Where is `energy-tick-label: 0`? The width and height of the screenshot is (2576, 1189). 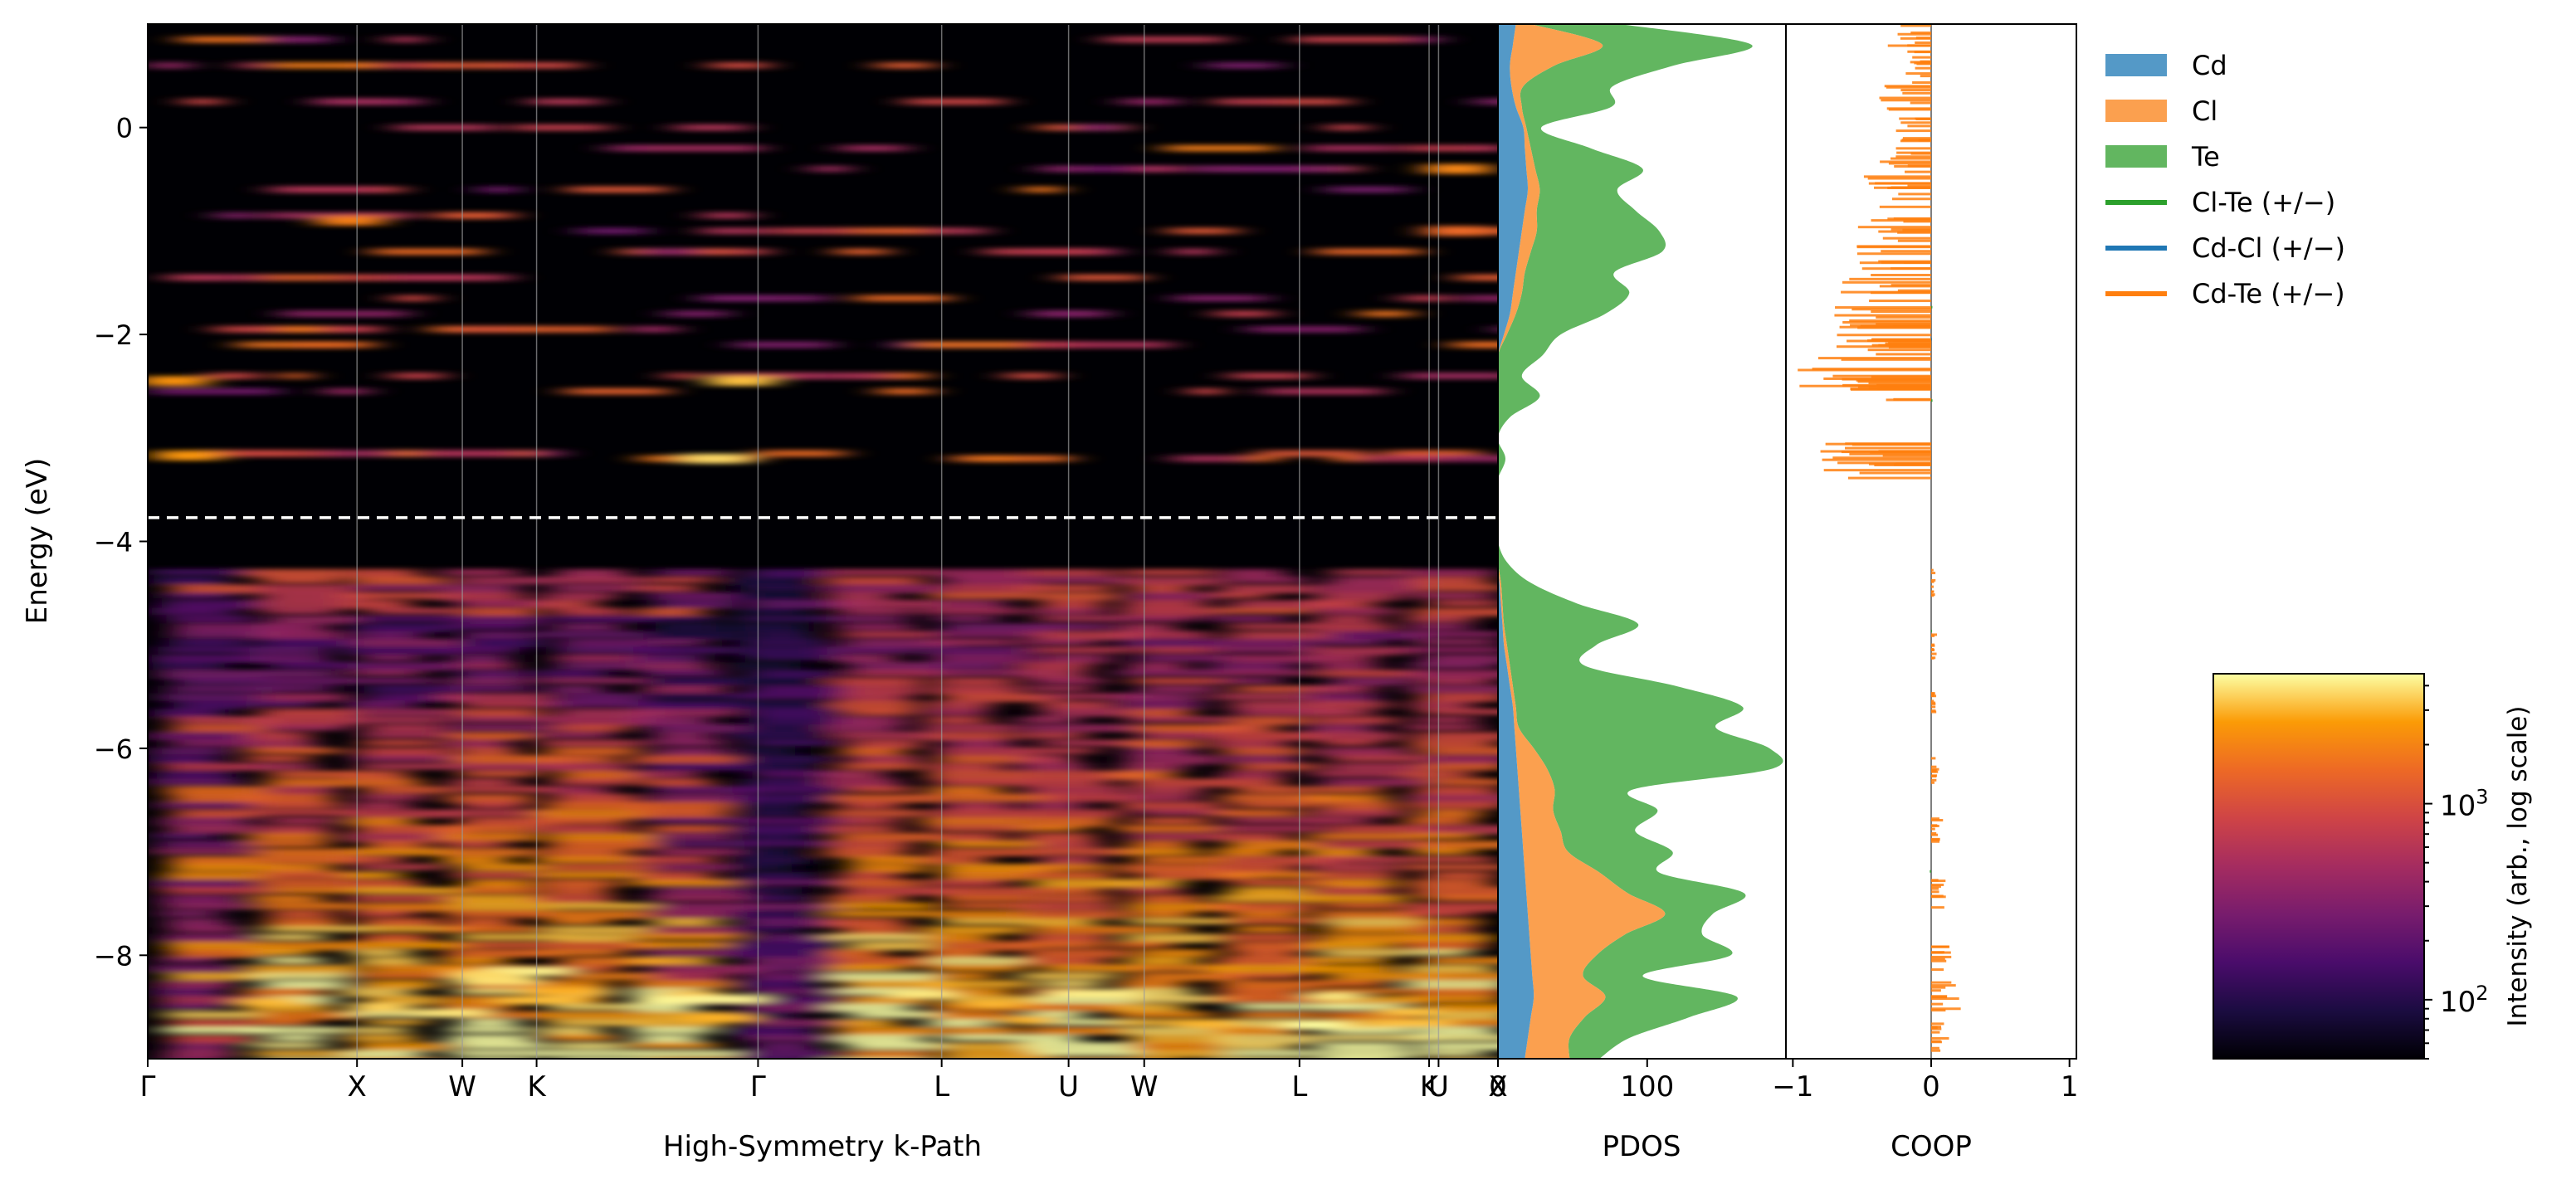 energy-tick-label: 0 is located at coordinates (125, 129).